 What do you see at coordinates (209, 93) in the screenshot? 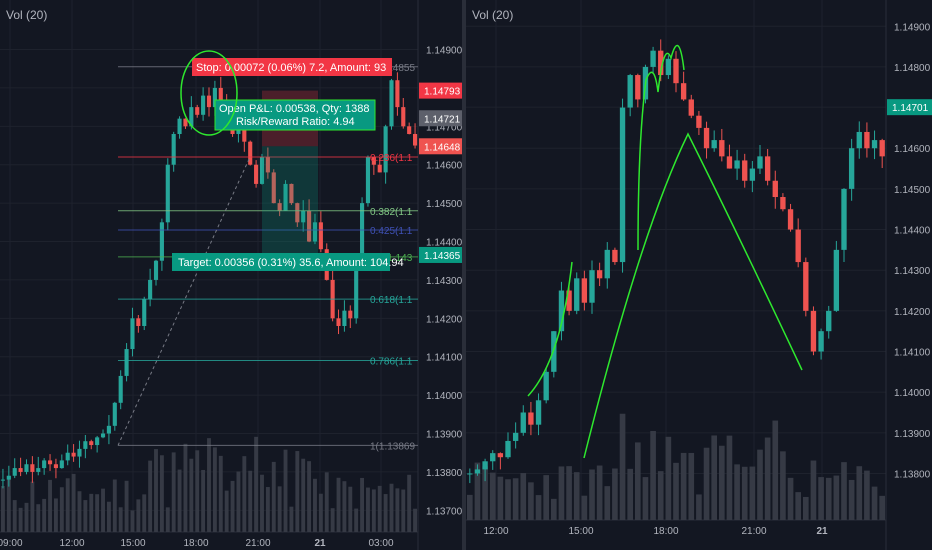
I see `annotation-ellipse` at bounding box center [209, 93].